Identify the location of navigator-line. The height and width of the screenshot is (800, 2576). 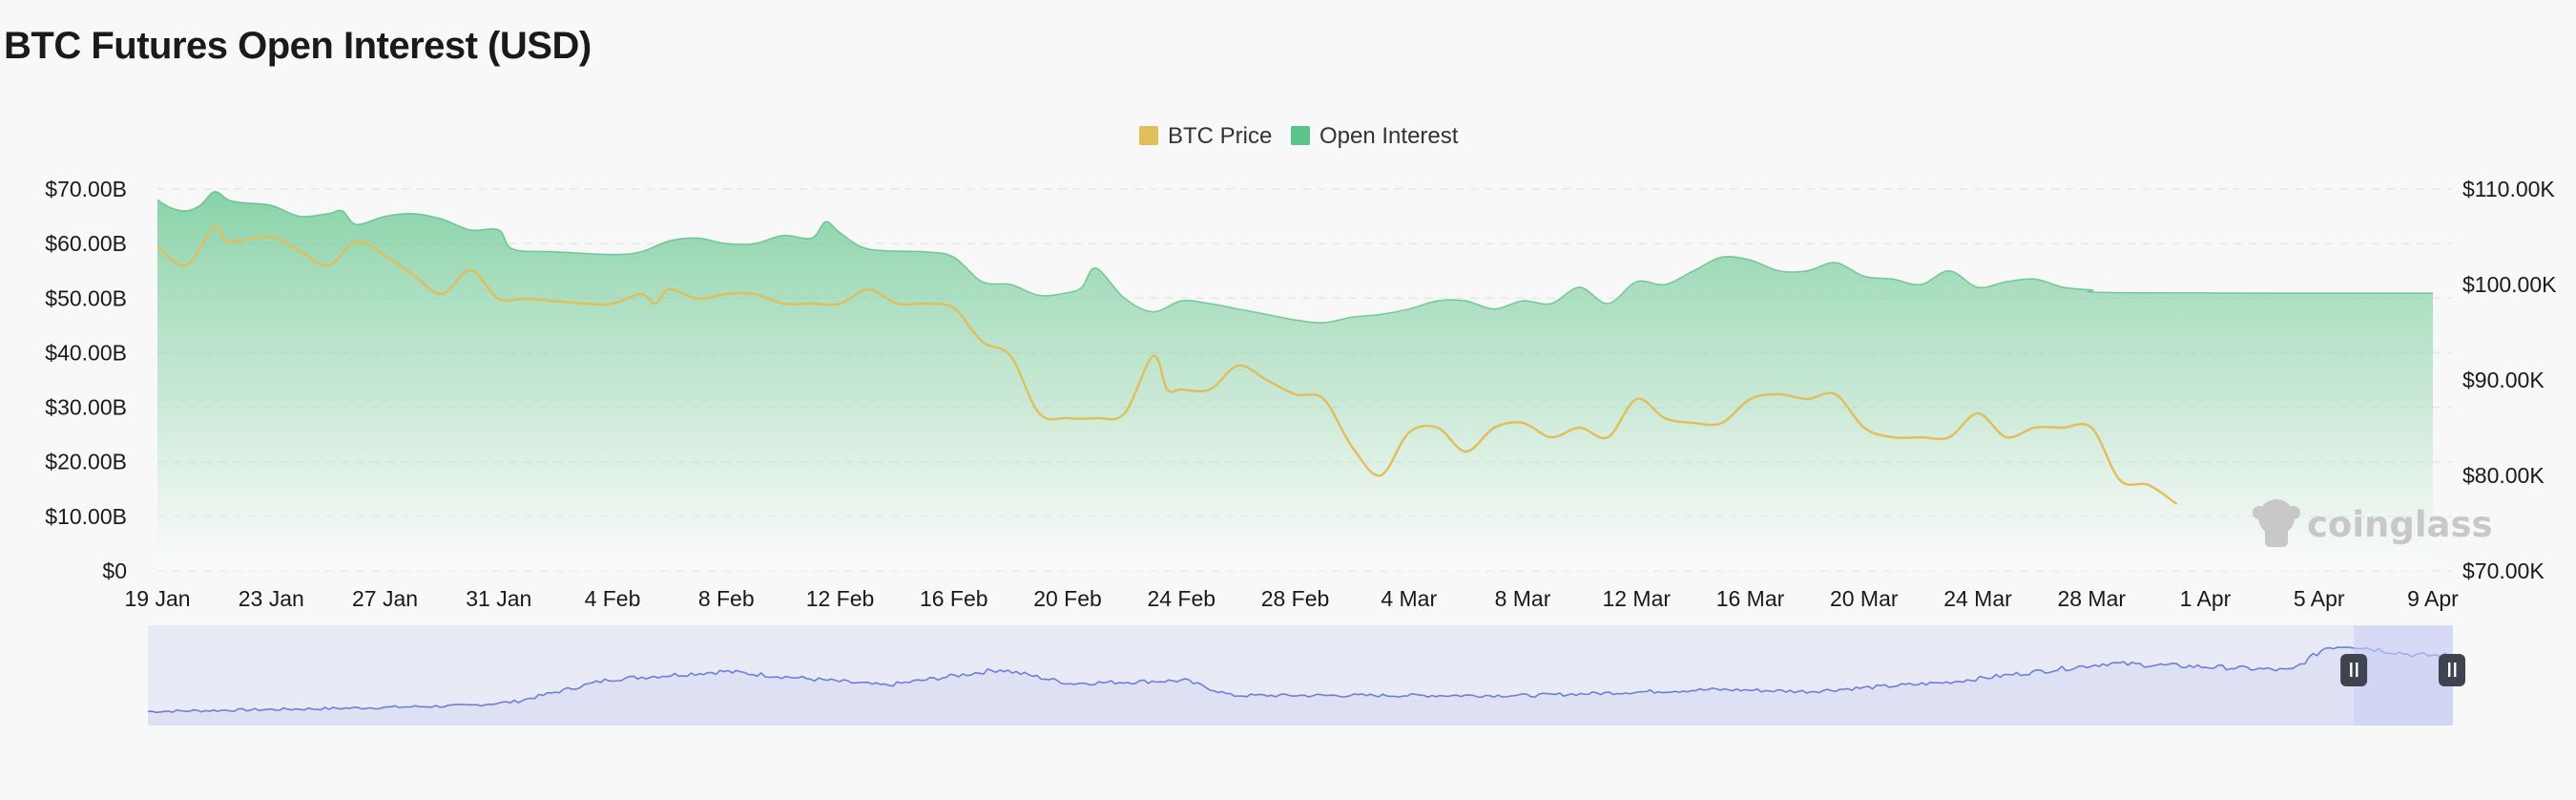
(1300, 680).